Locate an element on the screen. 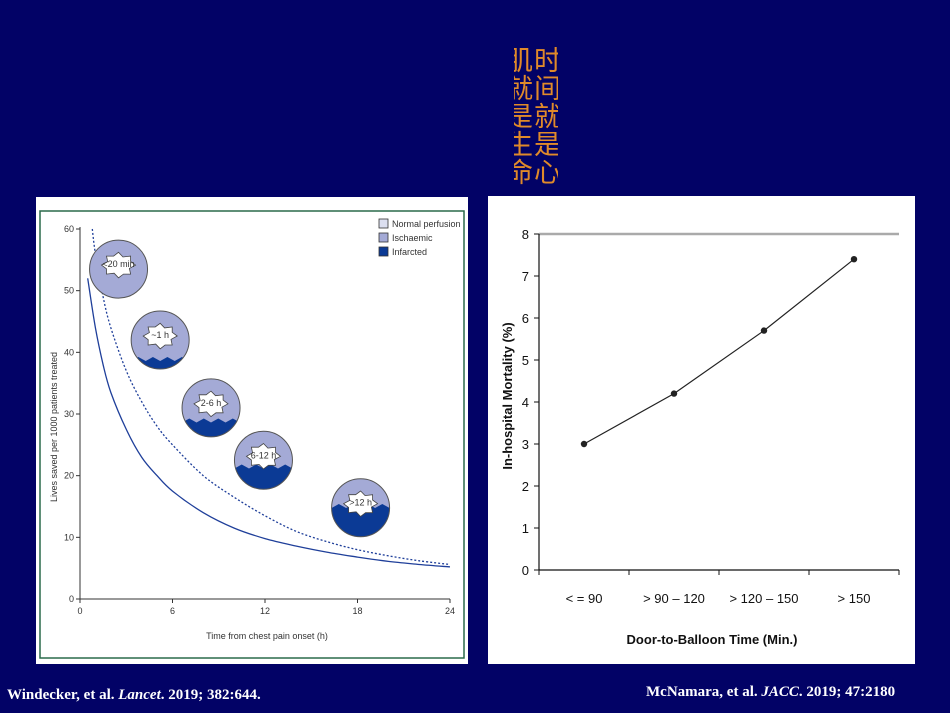 The image size is (950, 713). heart-time-label: >12 h is located at coordinates (360, 503).